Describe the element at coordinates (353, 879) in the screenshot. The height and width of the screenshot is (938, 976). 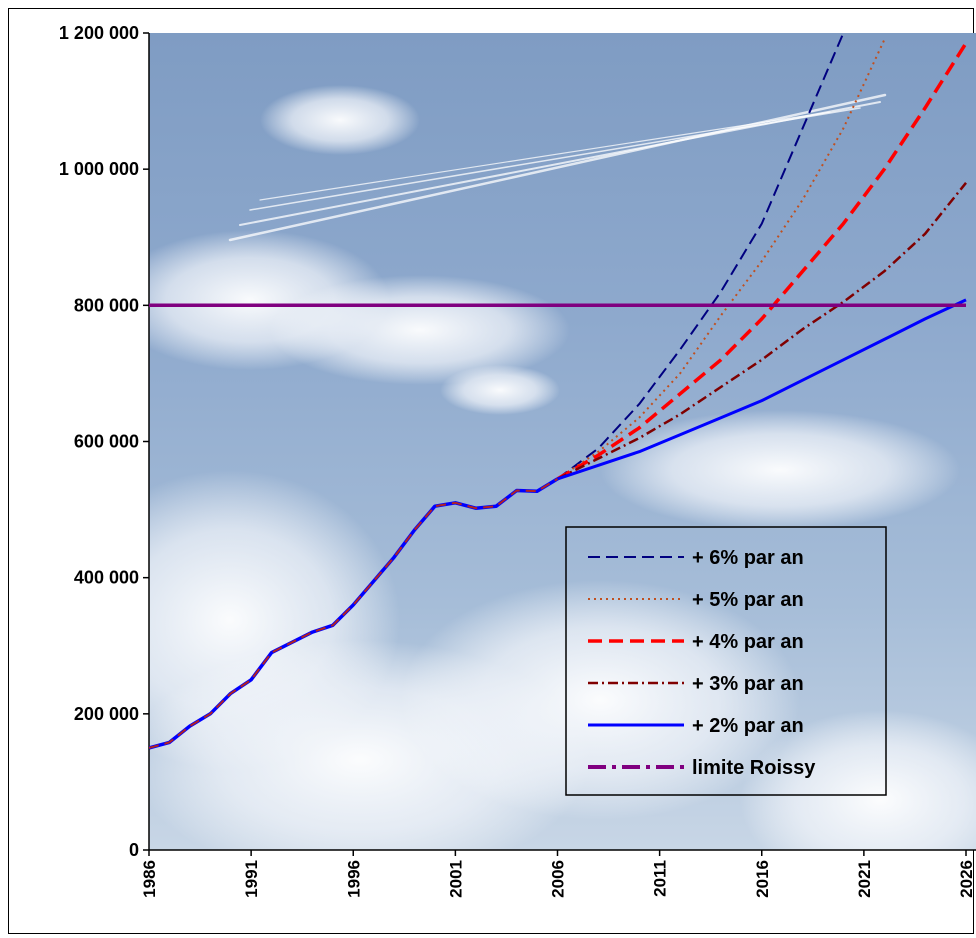
I see `x-tick-label: 1996` at that location.